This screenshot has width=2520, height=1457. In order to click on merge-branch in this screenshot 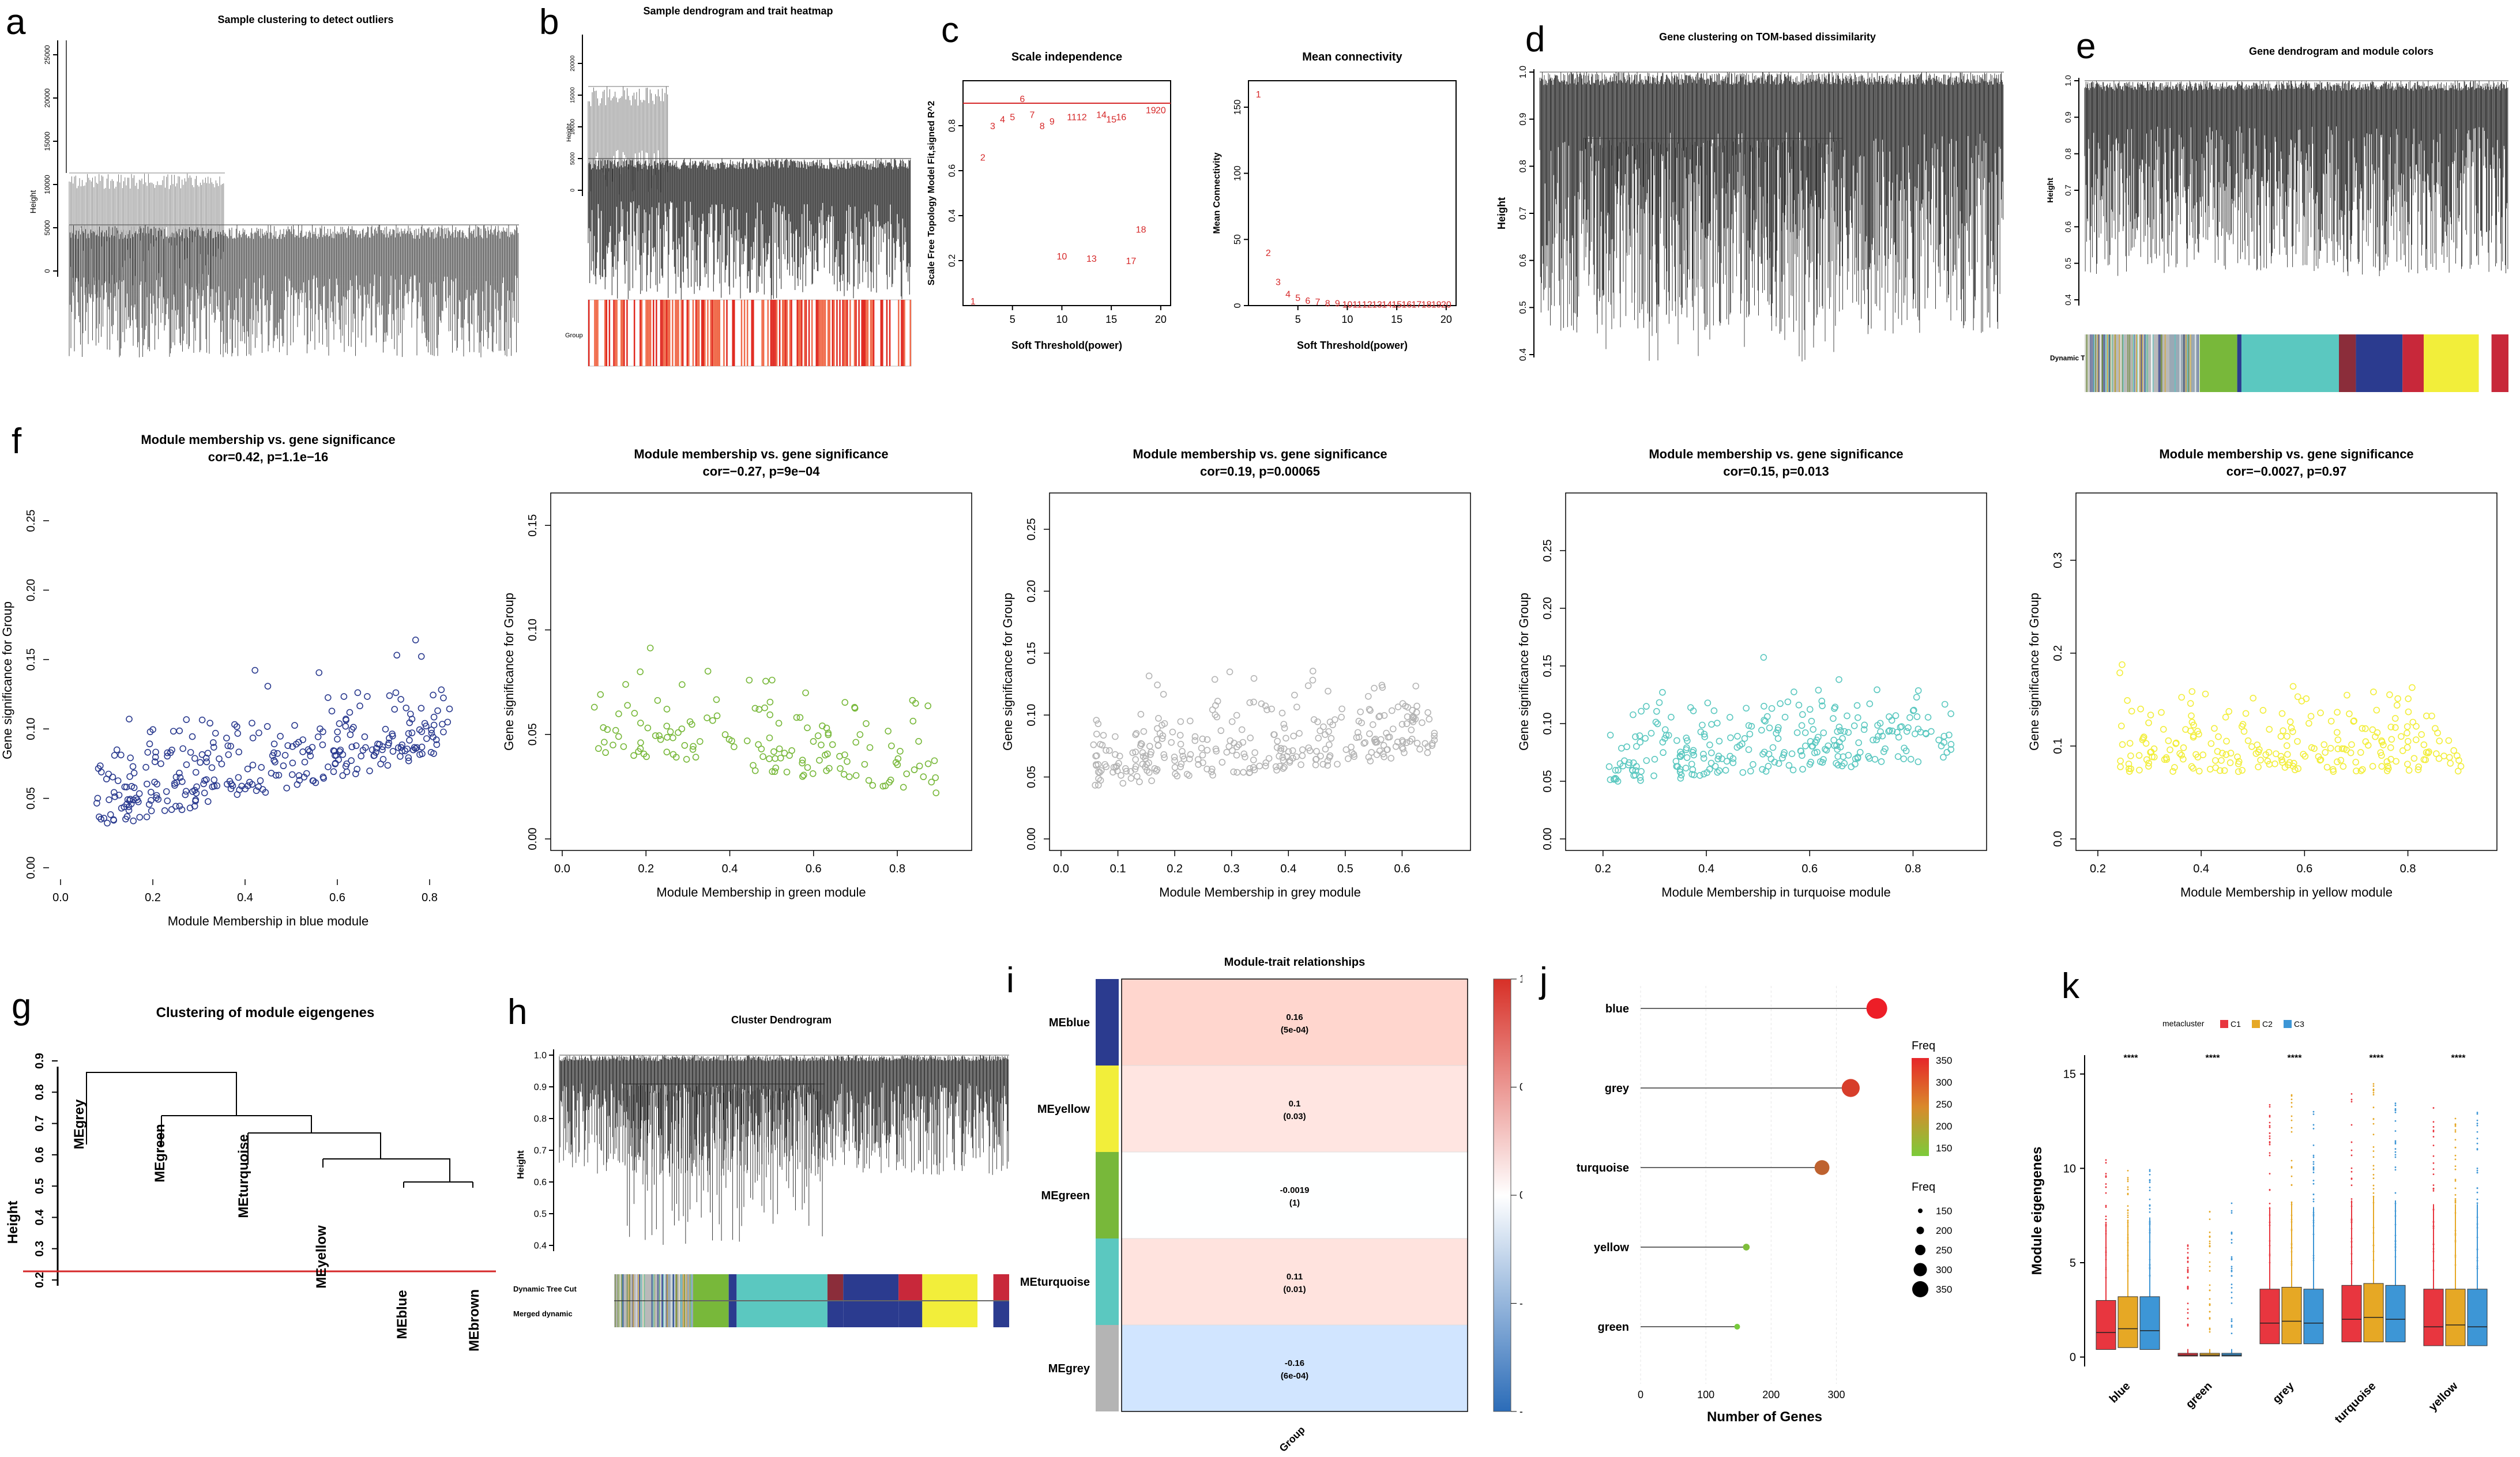, I will do `click(236, 1124)`.